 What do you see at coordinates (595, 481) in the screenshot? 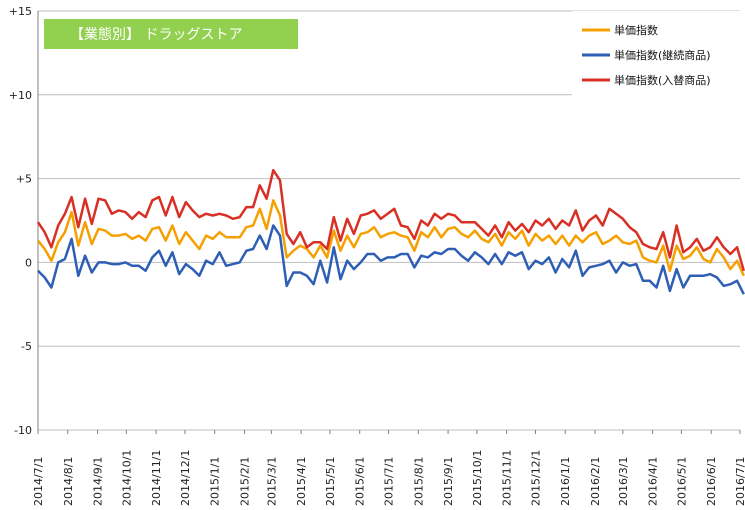
I see `x-tick-label: 2016/2/1` at bounding box center [595, 481].